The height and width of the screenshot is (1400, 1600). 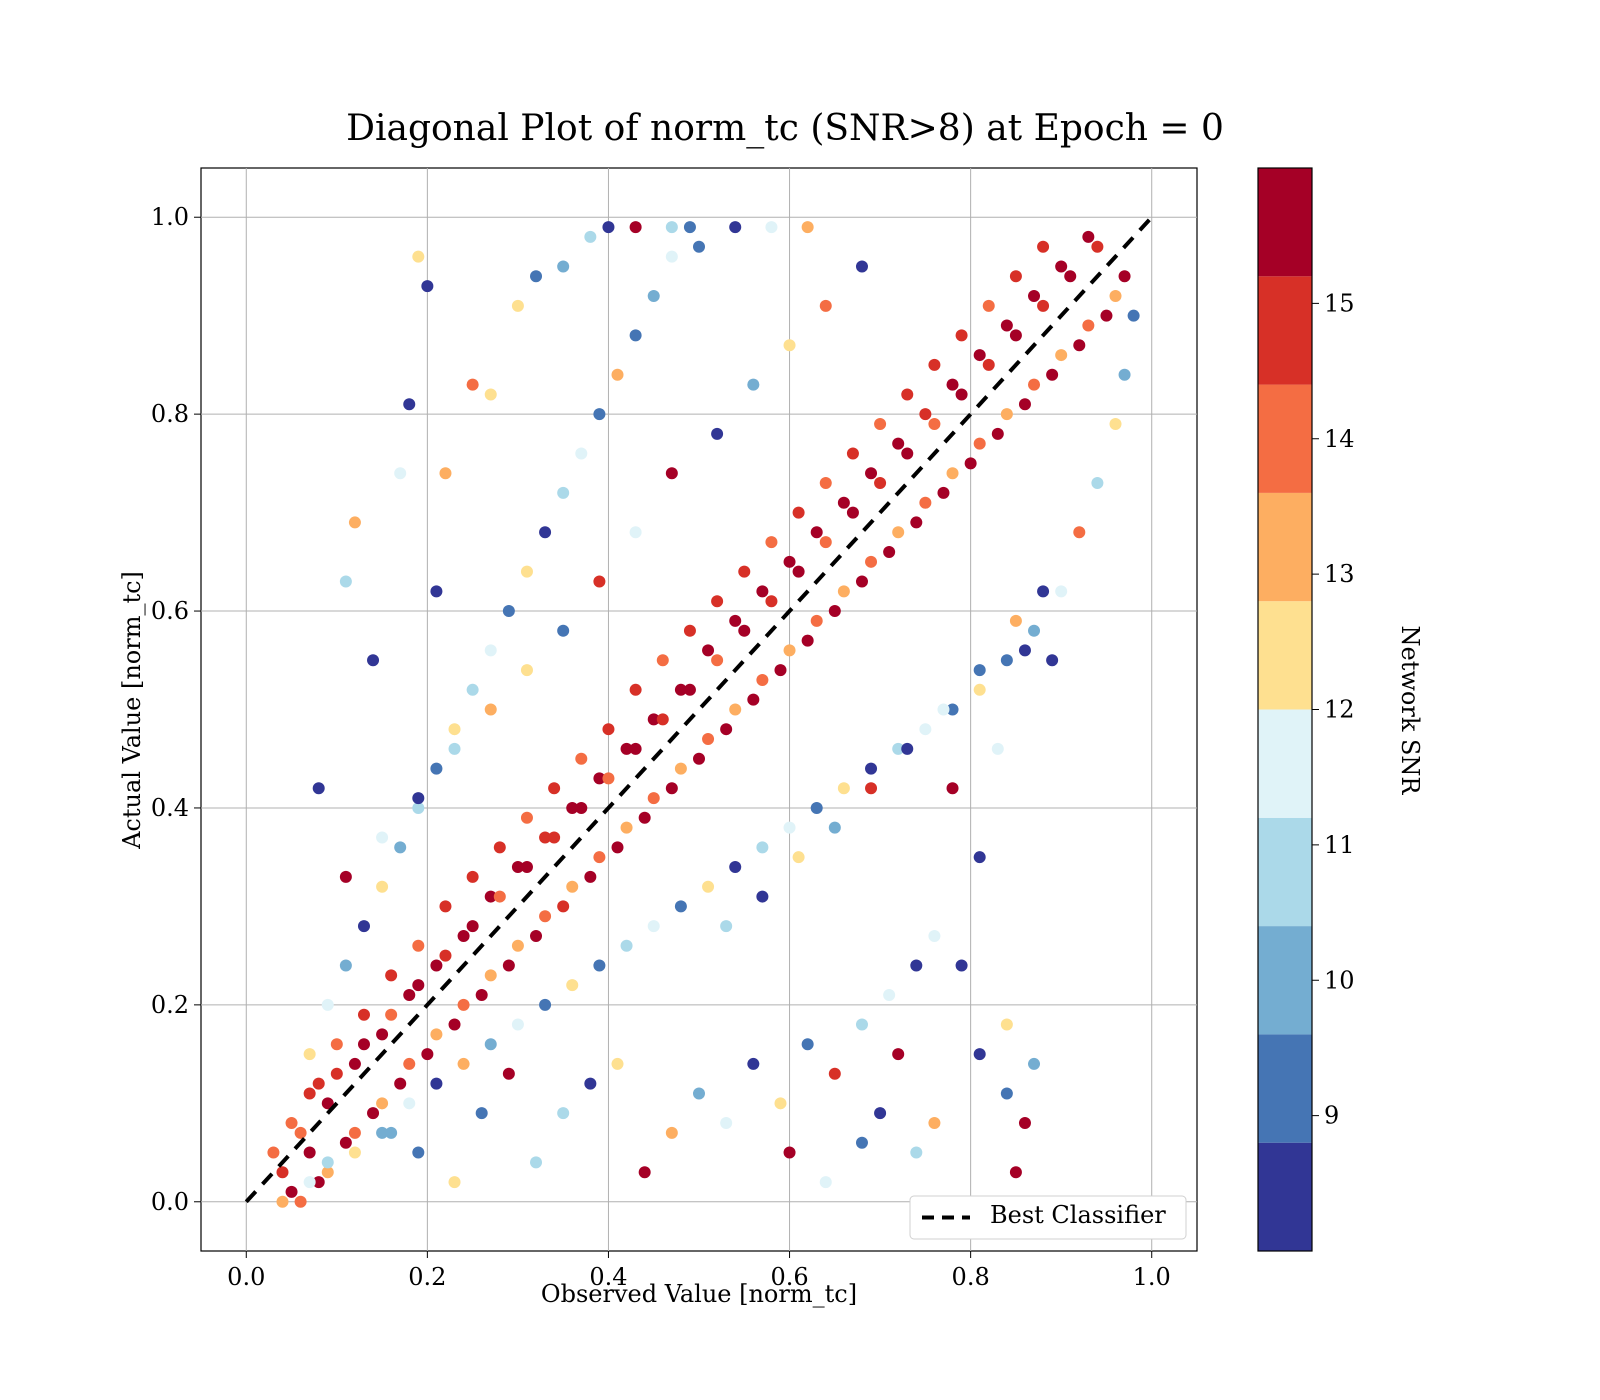 I want to click on y-tick-label: 0.2, so click(x=170, y=1005).